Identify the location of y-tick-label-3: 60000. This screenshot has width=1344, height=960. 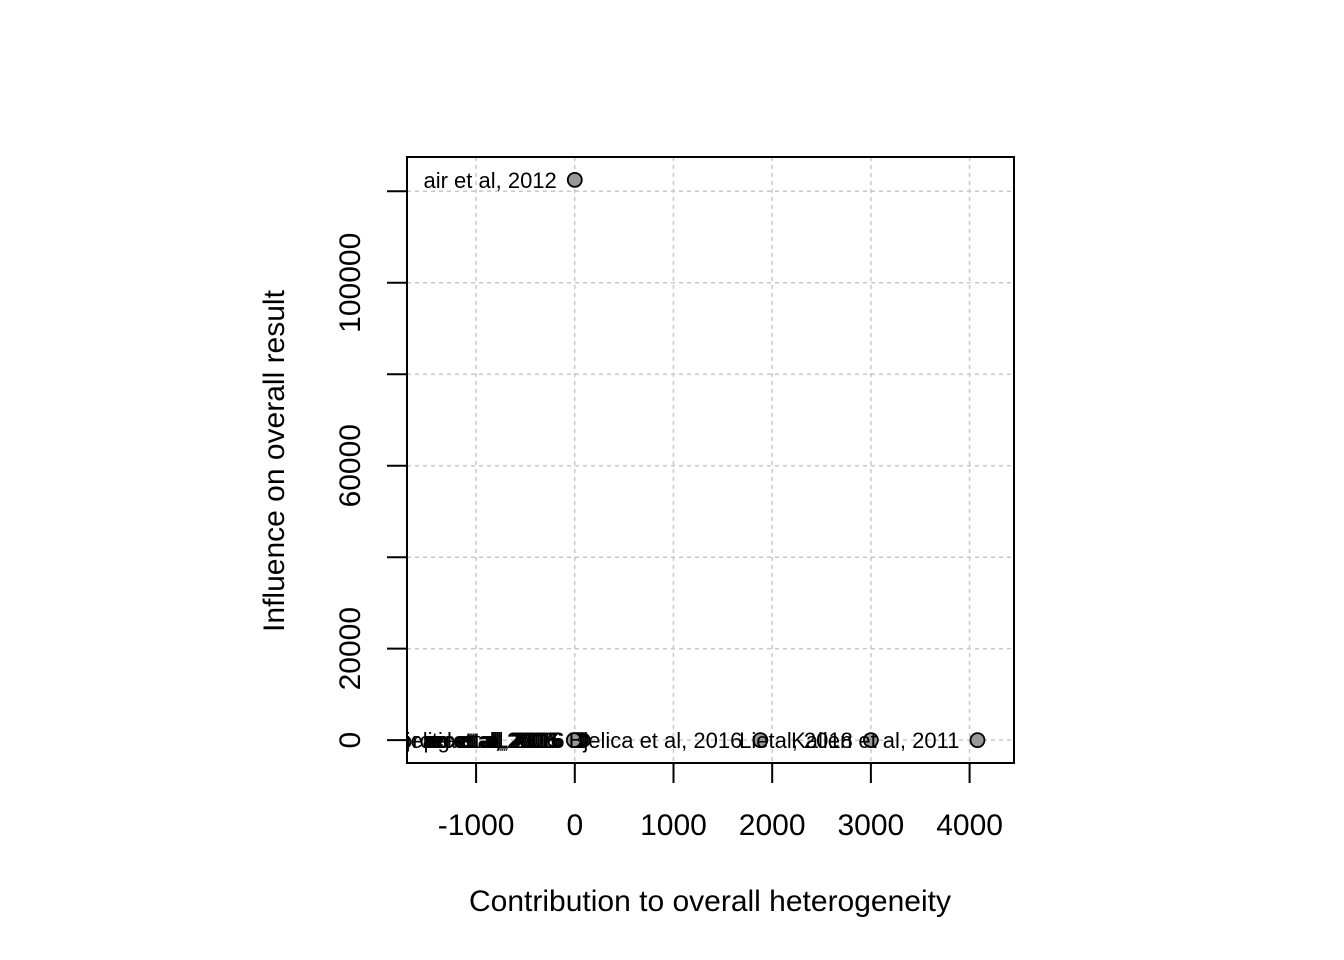
(350, 465).